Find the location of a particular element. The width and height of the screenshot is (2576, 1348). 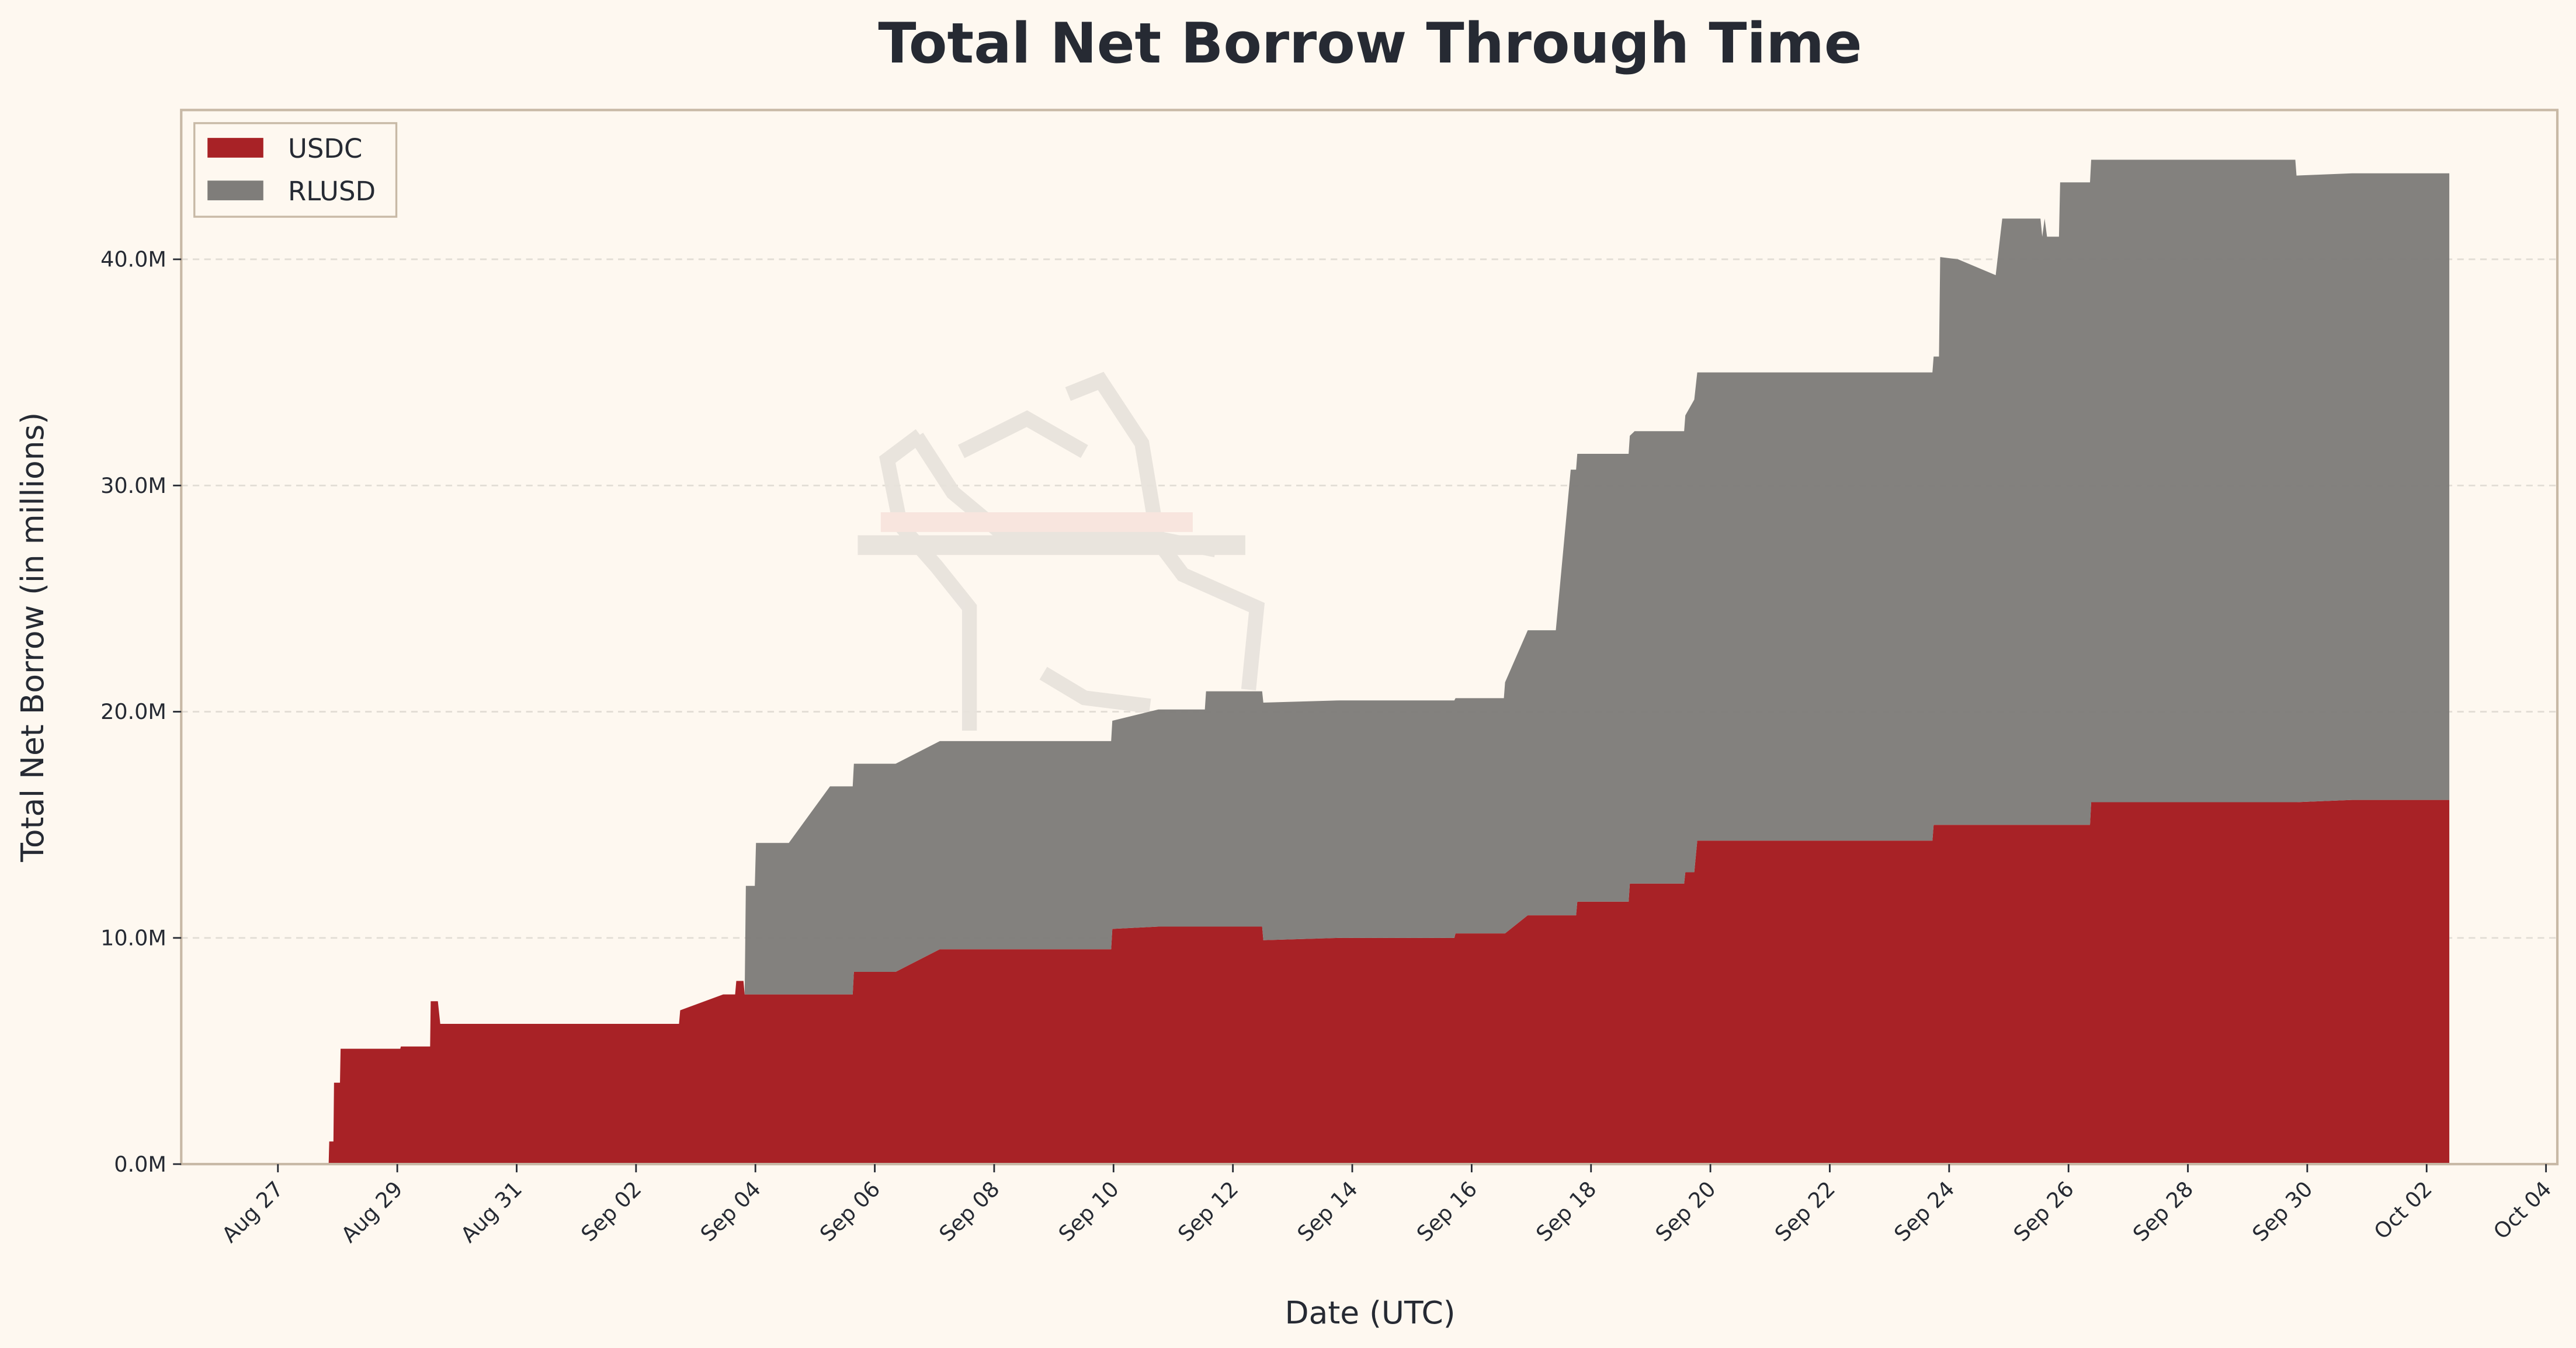

legend-label-rlusd: RLUSD is located at coordinates (332, 191).